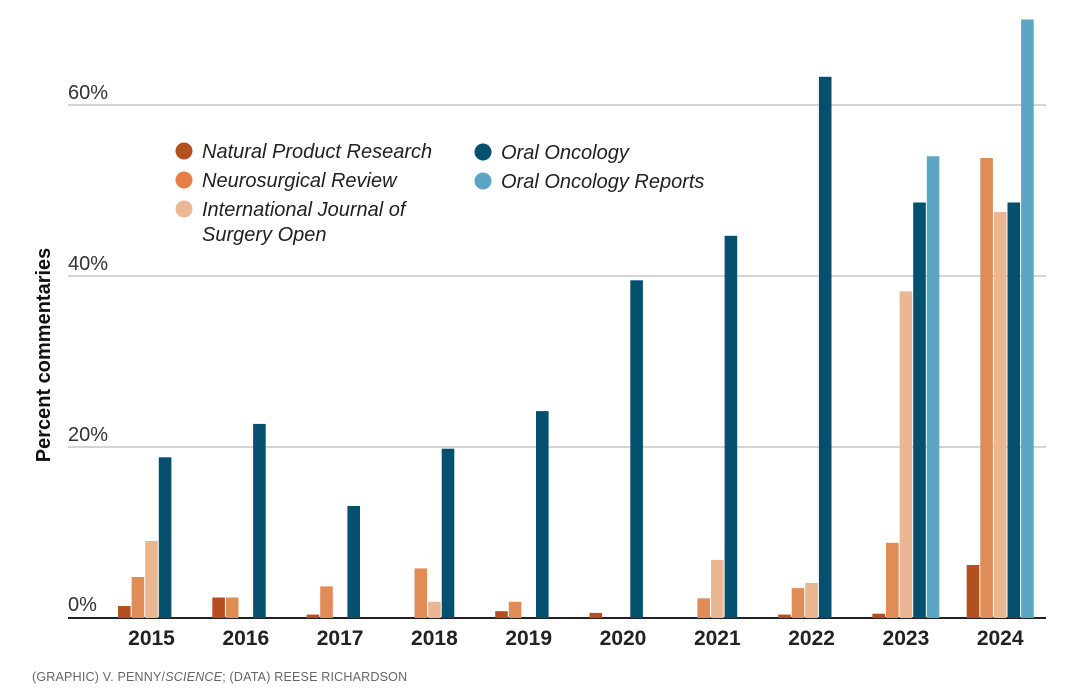 The width and height of the screenshot is (1080, 696). I want to click on credit-suffix: ; (DATA) REESE RICHARDSON, so click(314, 677).